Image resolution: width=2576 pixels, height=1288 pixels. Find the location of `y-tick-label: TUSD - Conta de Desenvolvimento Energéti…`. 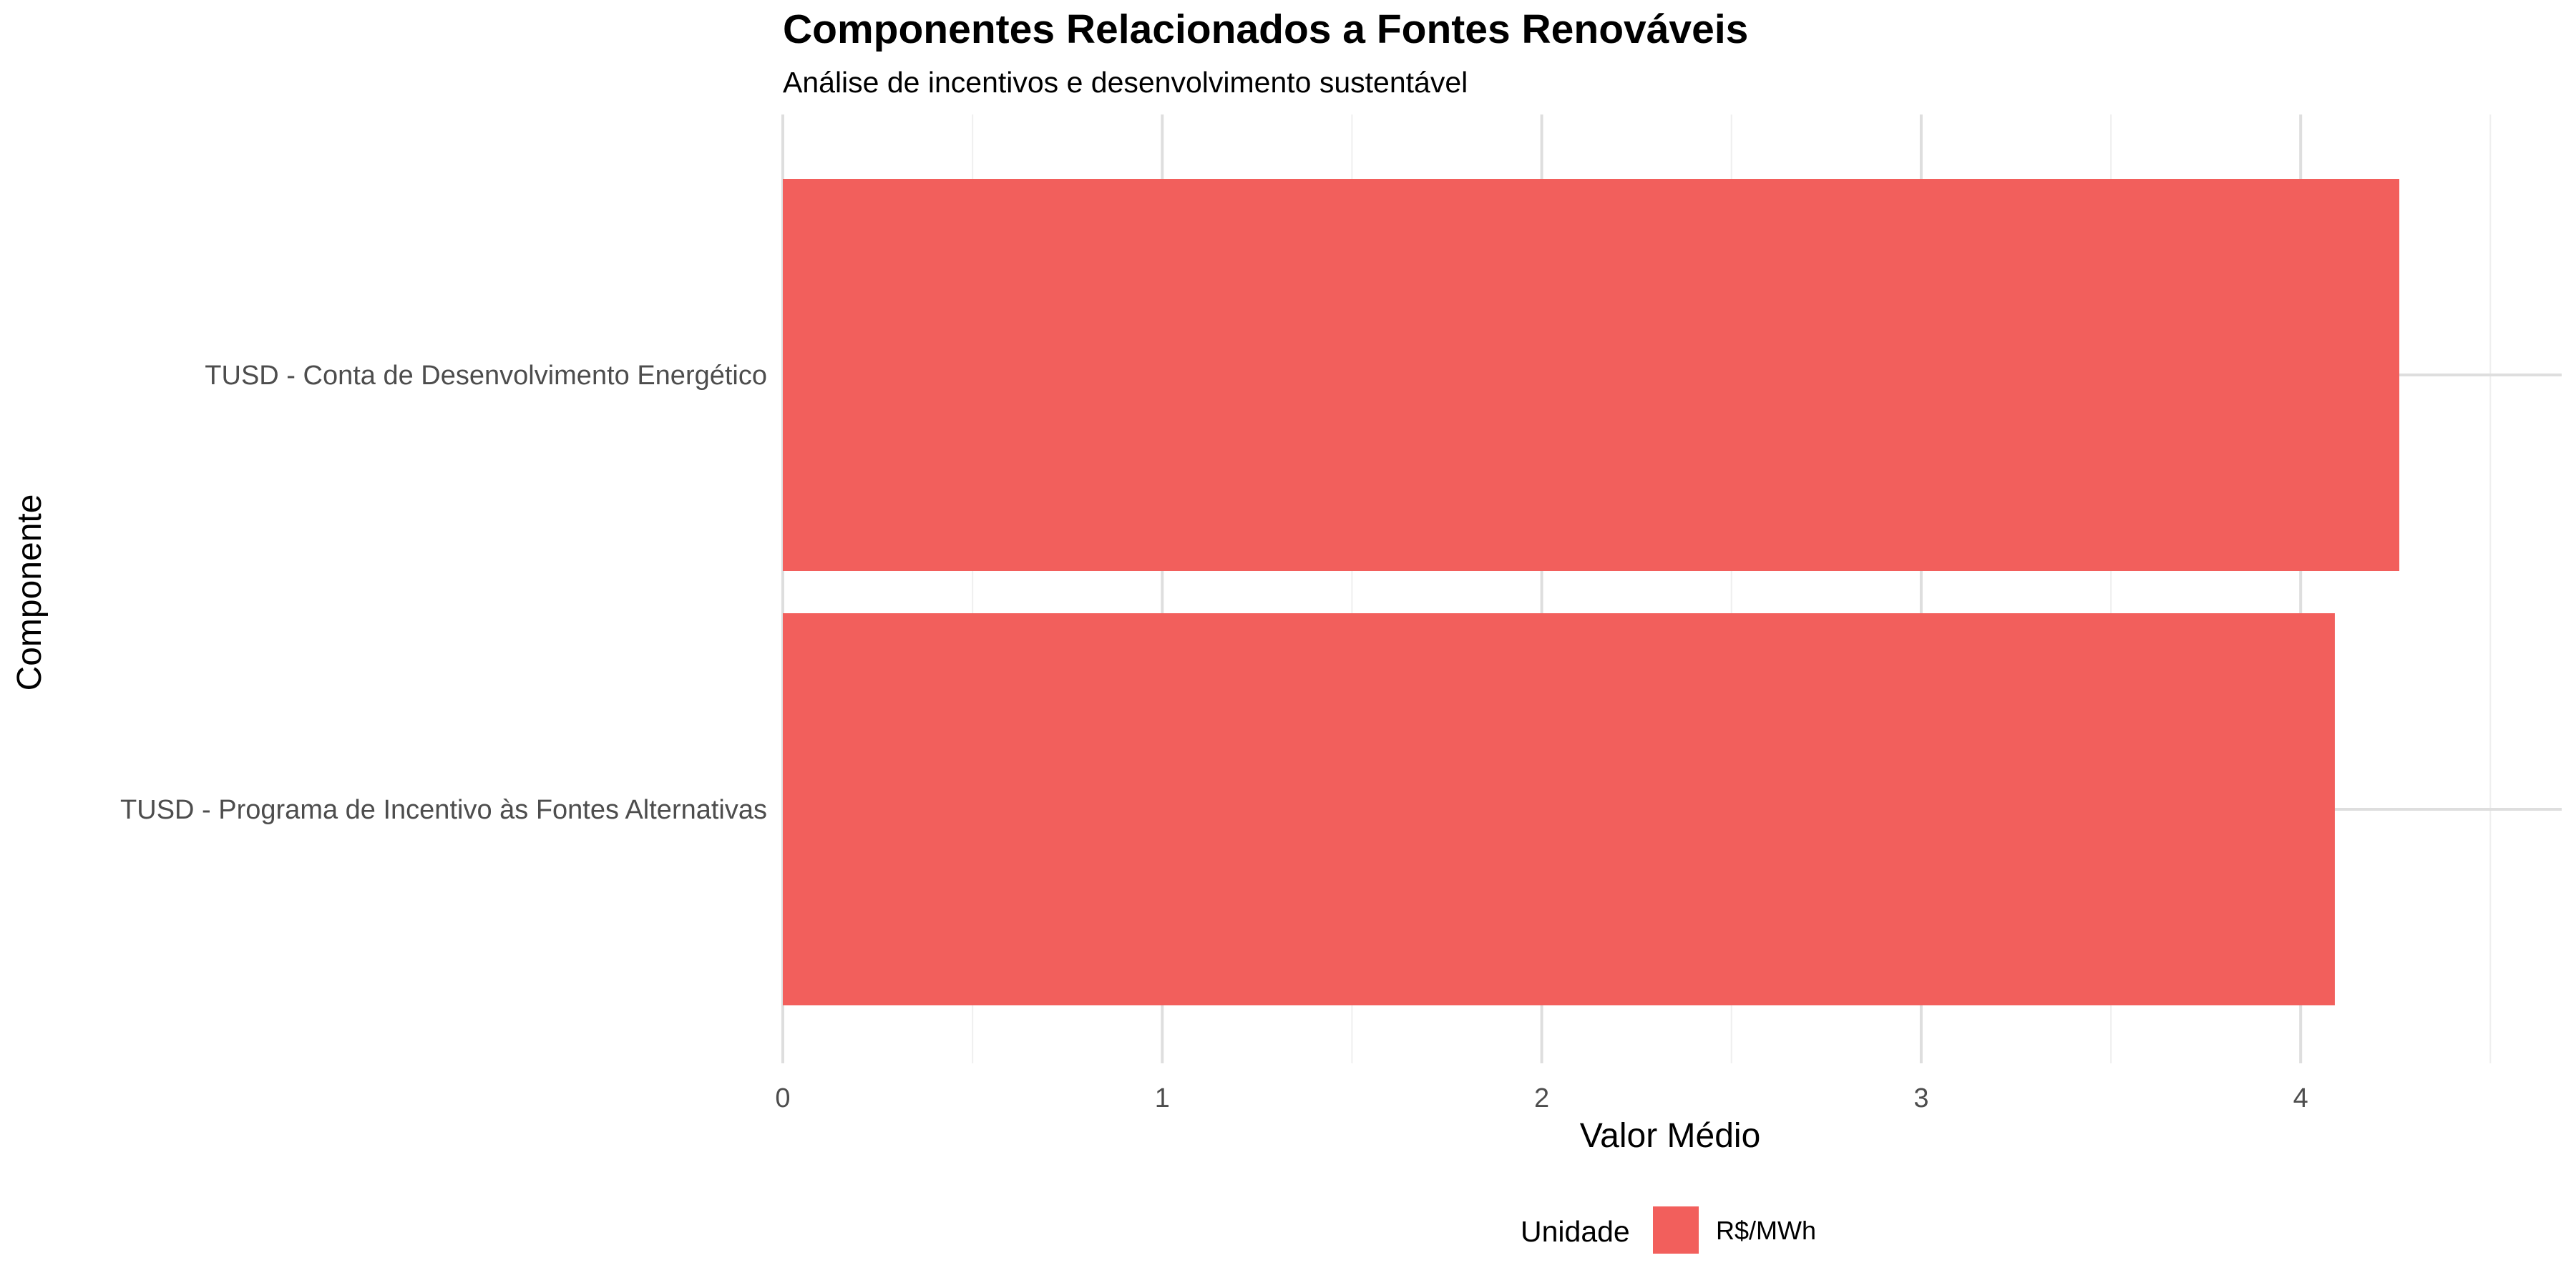

y-tick-label: TUSD - Conta de Desenvolvimento Energéti… is located at coordinates (486, 376).